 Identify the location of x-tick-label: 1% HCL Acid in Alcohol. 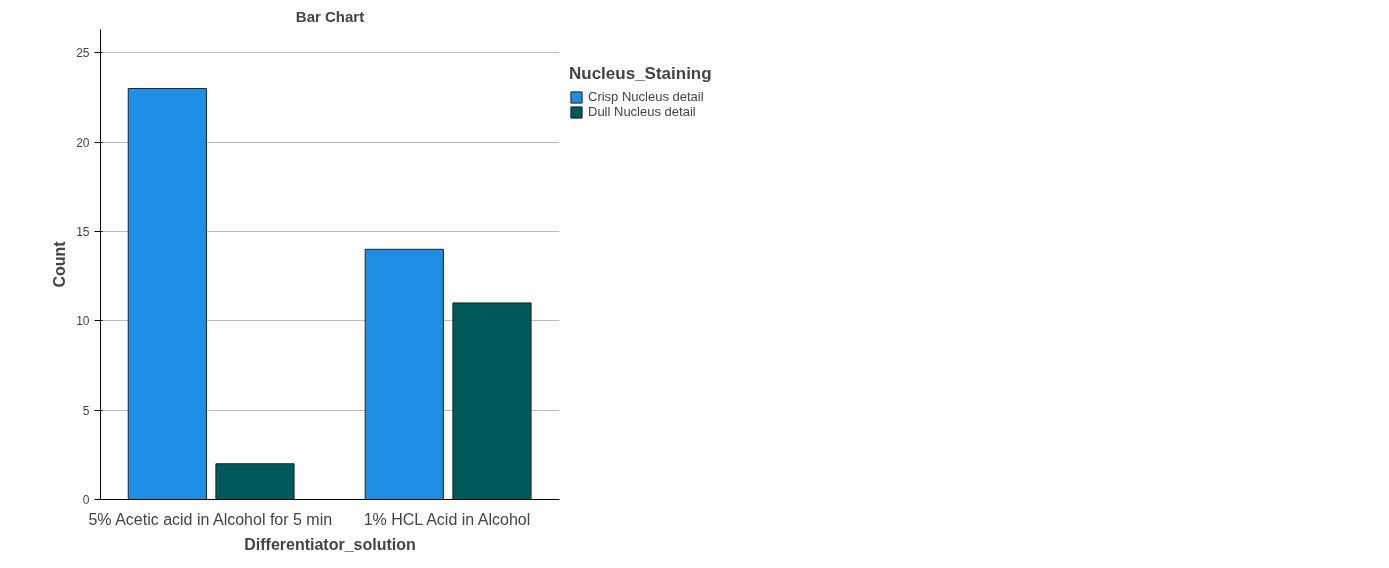
(447, 519).